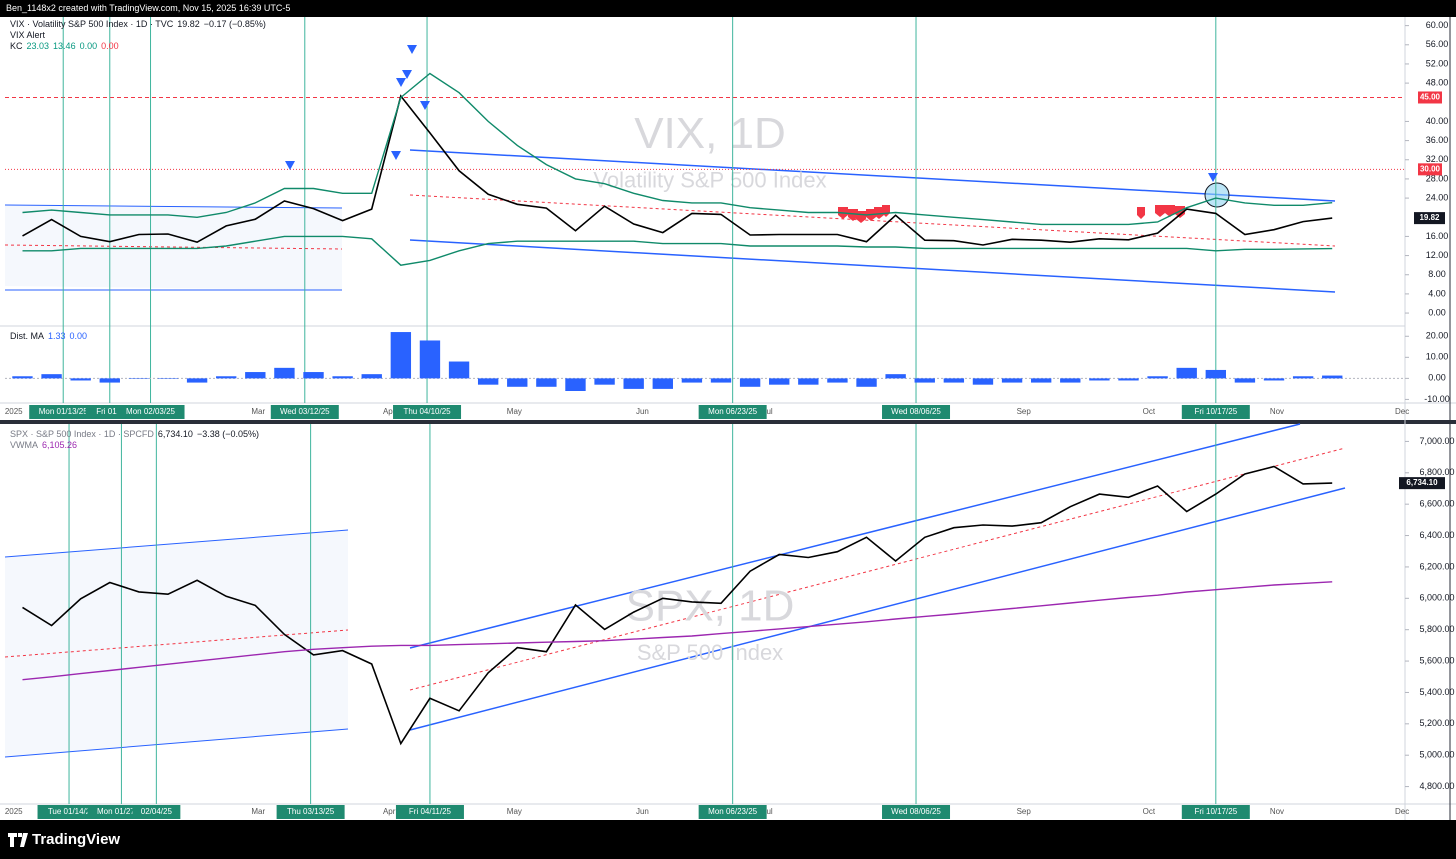 This screenshot has width=1456, height=859. What do you see at coordinates (728, 839) in the screenshot?
I see `footer: TradingView` at bounding box center [728, 839].